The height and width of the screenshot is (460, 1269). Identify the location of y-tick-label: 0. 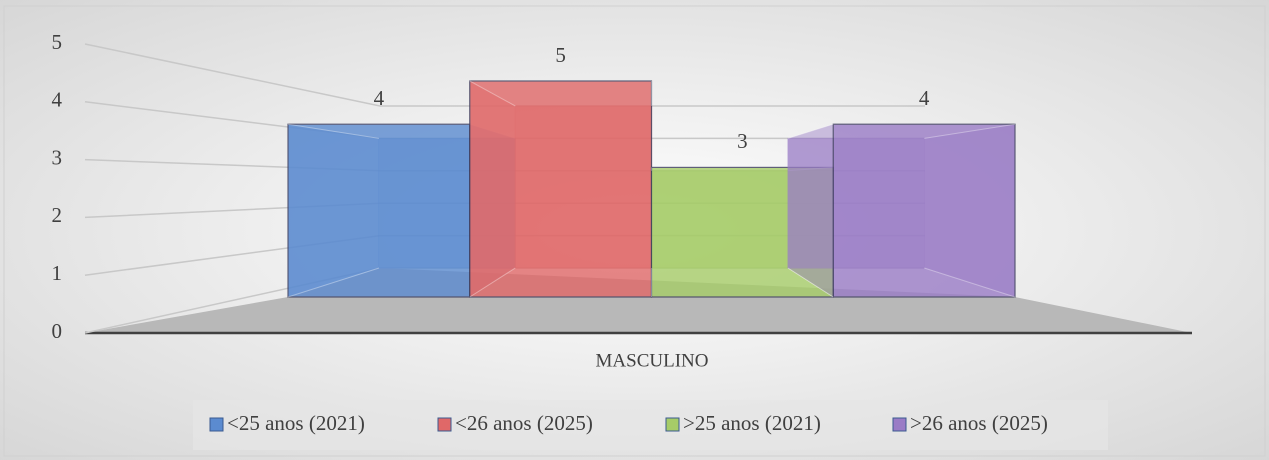
(57, 331).